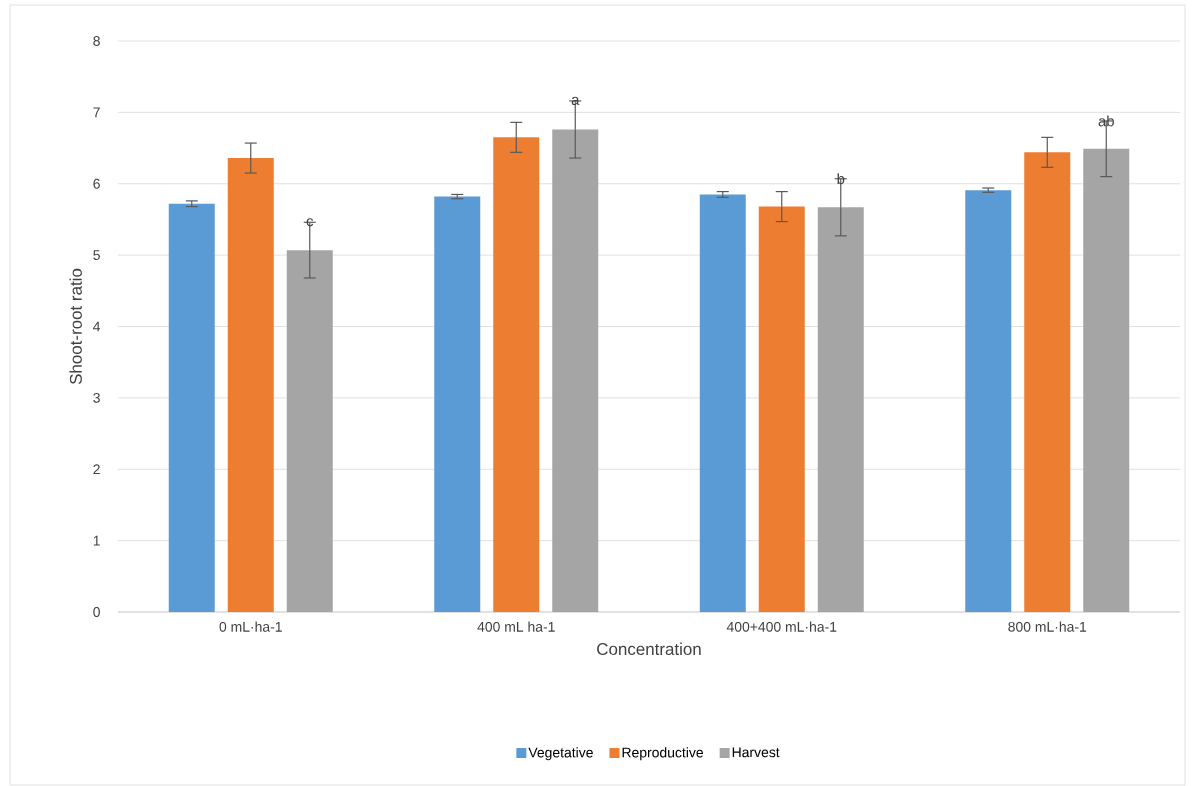  What do you see at coordinates (1047, 626) in the screenshot?
I see `x-tick-label: 800 mL·ha-1` at bounding box center [1047, 626].